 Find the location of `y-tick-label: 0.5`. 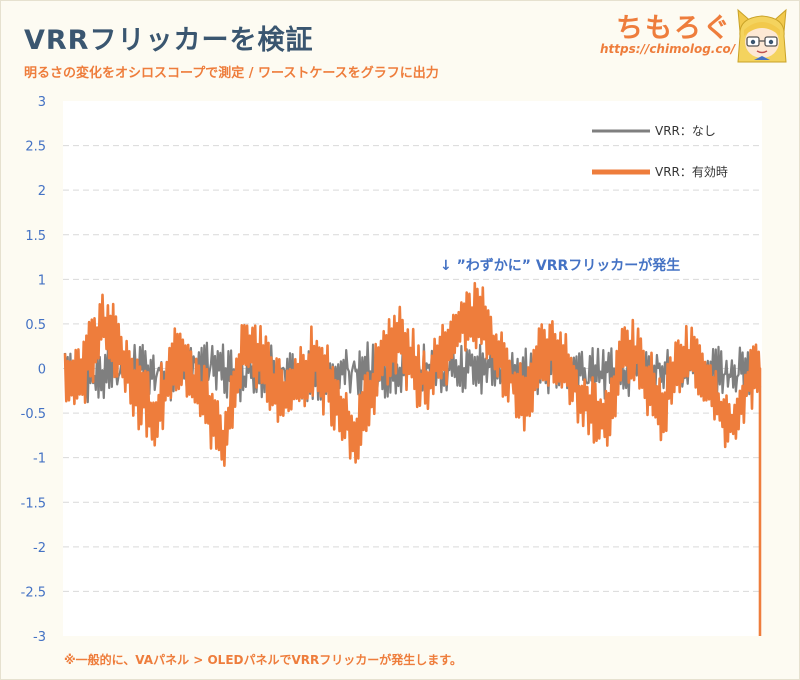

y-tick-label: 0.5 is located at coordinates (35, 325).